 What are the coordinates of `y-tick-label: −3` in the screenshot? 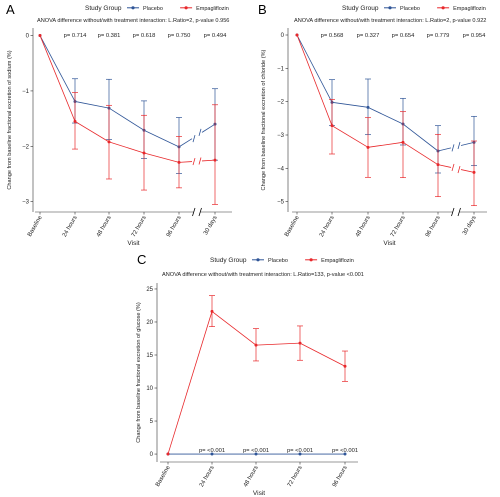 It's located at (281, 136).